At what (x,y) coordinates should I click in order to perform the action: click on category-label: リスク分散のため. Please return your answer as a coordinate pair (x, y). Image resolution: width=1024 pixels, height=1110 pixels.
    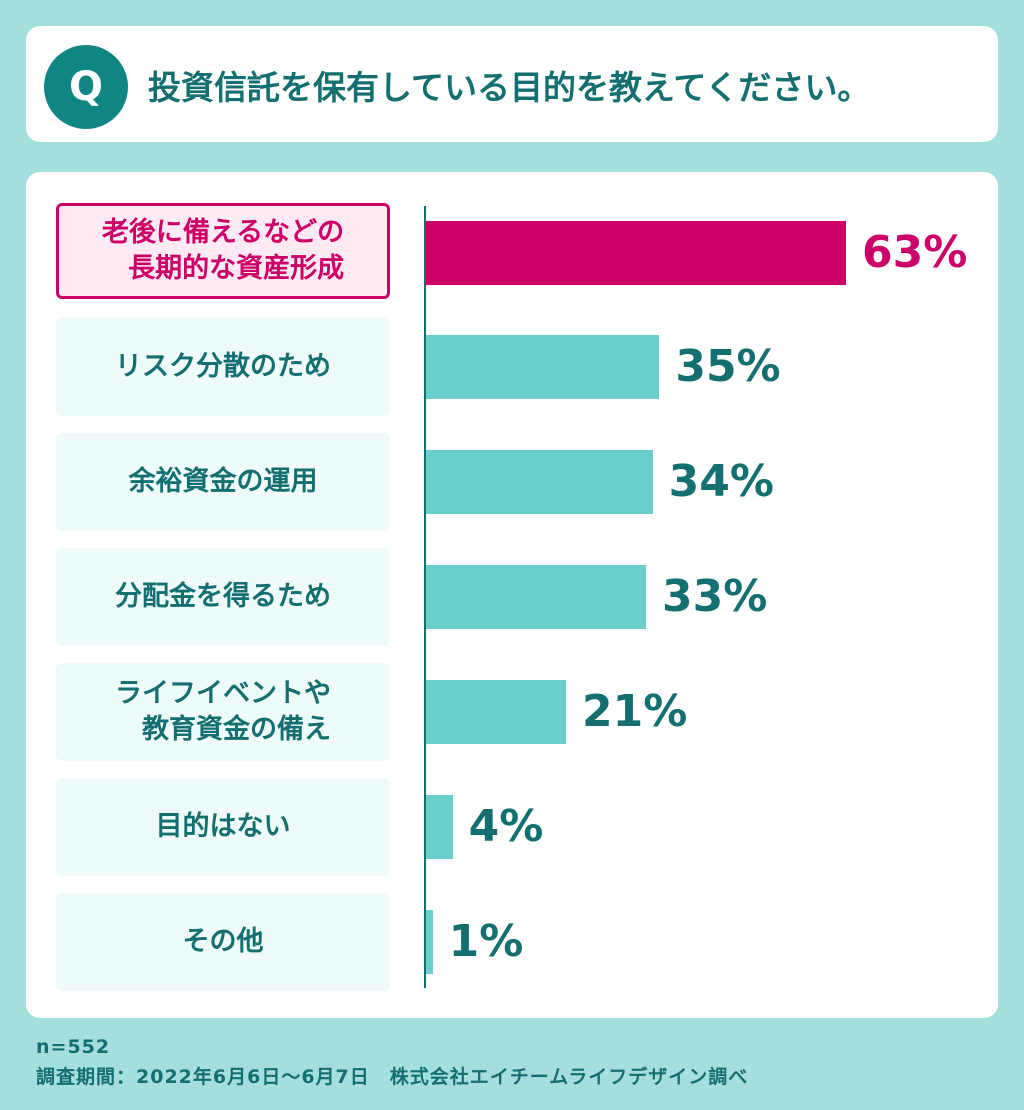
    Looking at the image, I should click on (223, 366).